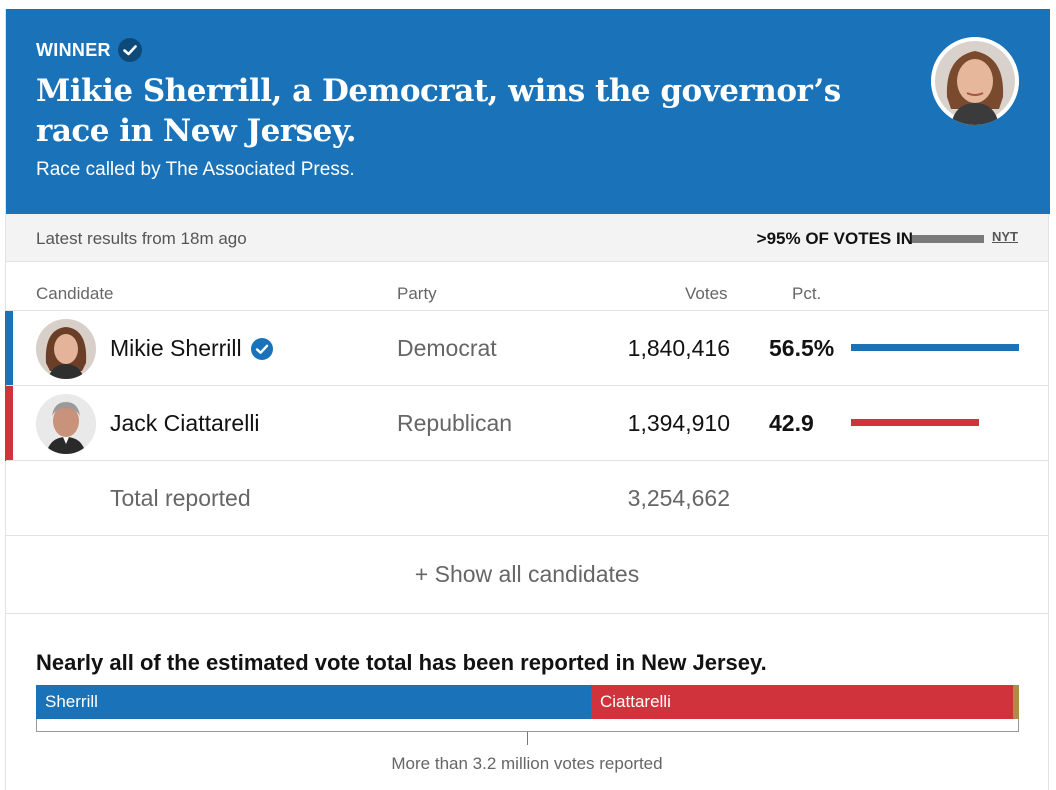 This screenshot has height=790, width=1056. Describe the element at coordinates (75, 293) in the screenshot. I see `column-header-candidate: Candidate` at that location.